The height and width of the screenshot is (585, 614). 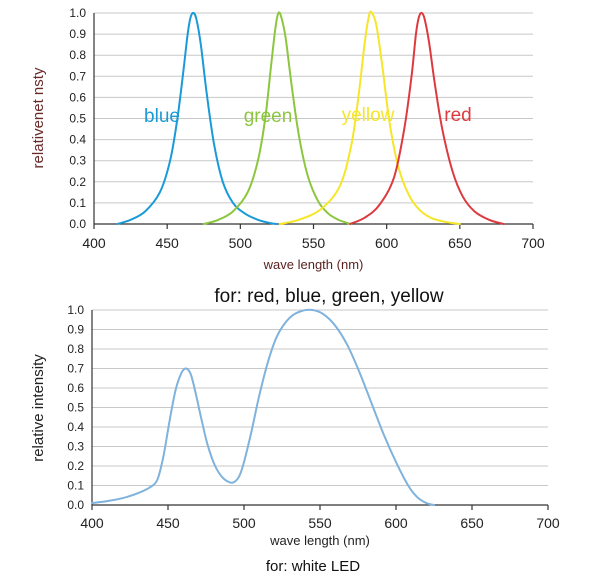 What do you see at coordinates (319, 540) in the screenshot?
I see `chart2-x-axis-label: wave length (nm)` at bounding box center [319, 540].